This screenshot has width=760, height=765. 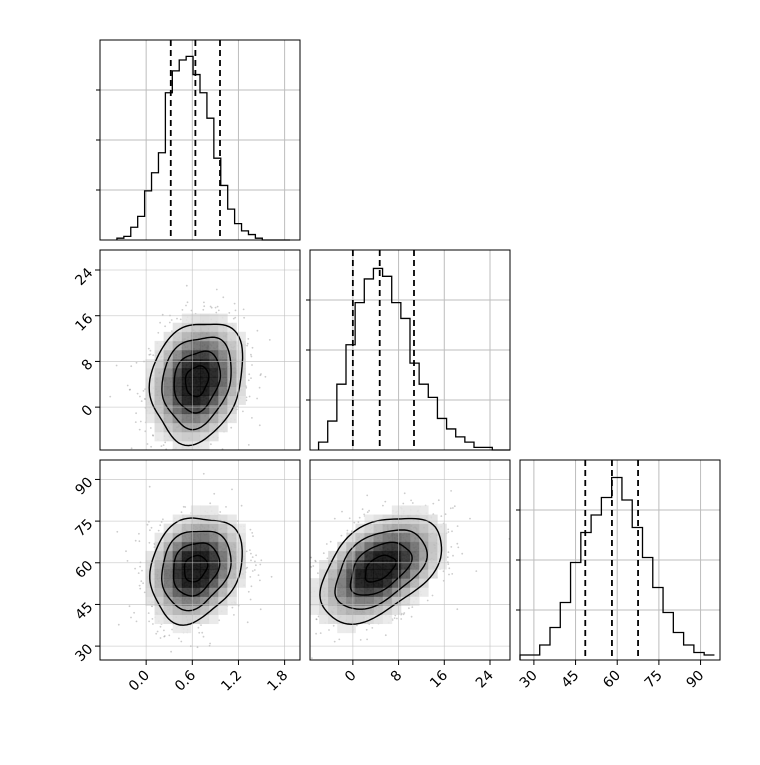 What do you see at coordinates (397, 677) in the screenshot?
I see `x-tick-label-1-1: 8` at bounding box center [397, 677].